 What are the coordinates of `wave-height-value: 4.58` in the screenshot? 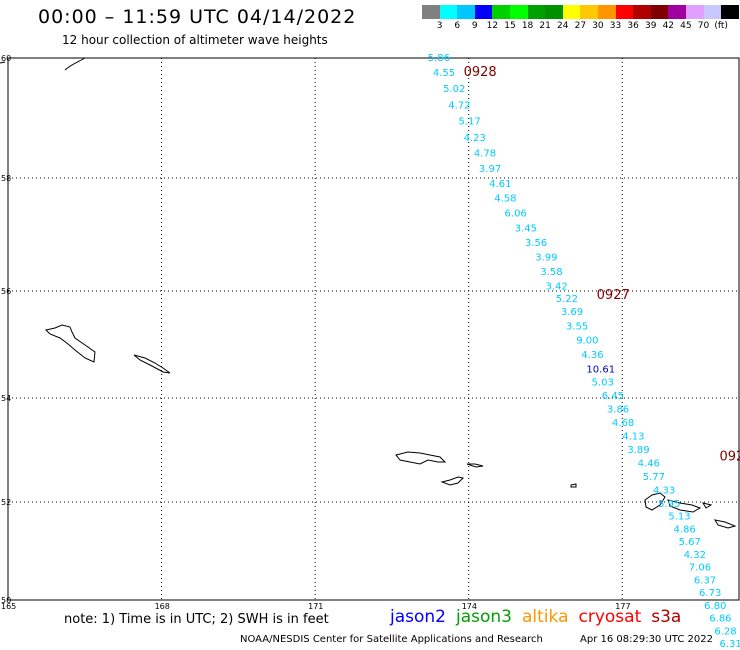 It's located at (505, 199).